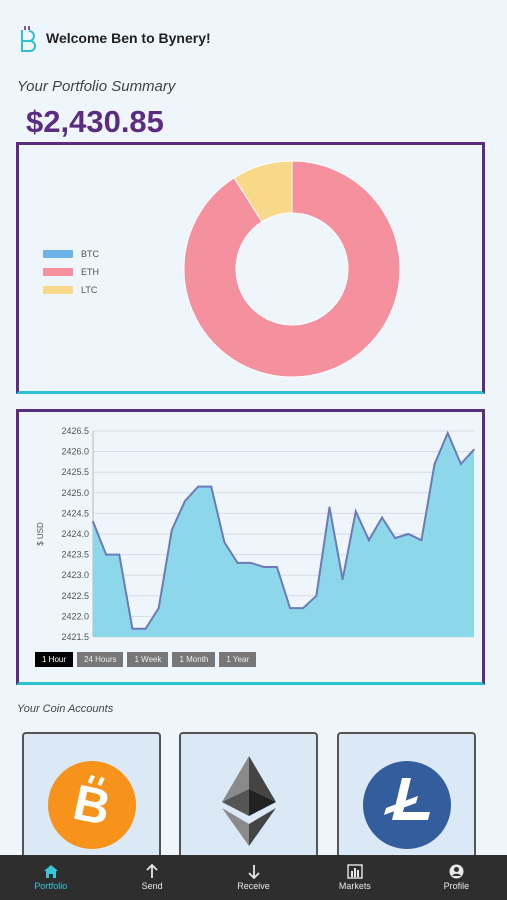 The height and width of the screenshot is (900, 507). I want to click on welcome-text: Welcome Ben to Bynery!, so click(128, 38).